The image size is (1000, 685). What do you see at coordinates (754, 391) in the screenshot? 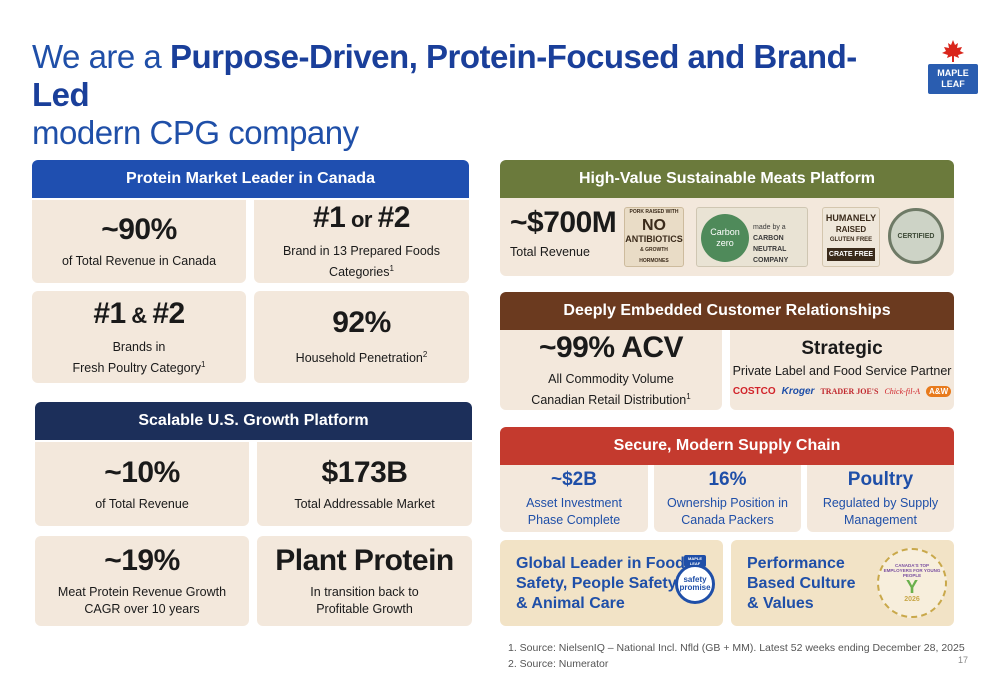
I see `costco-logo: COSTCO` at bounding box center [754, 391].